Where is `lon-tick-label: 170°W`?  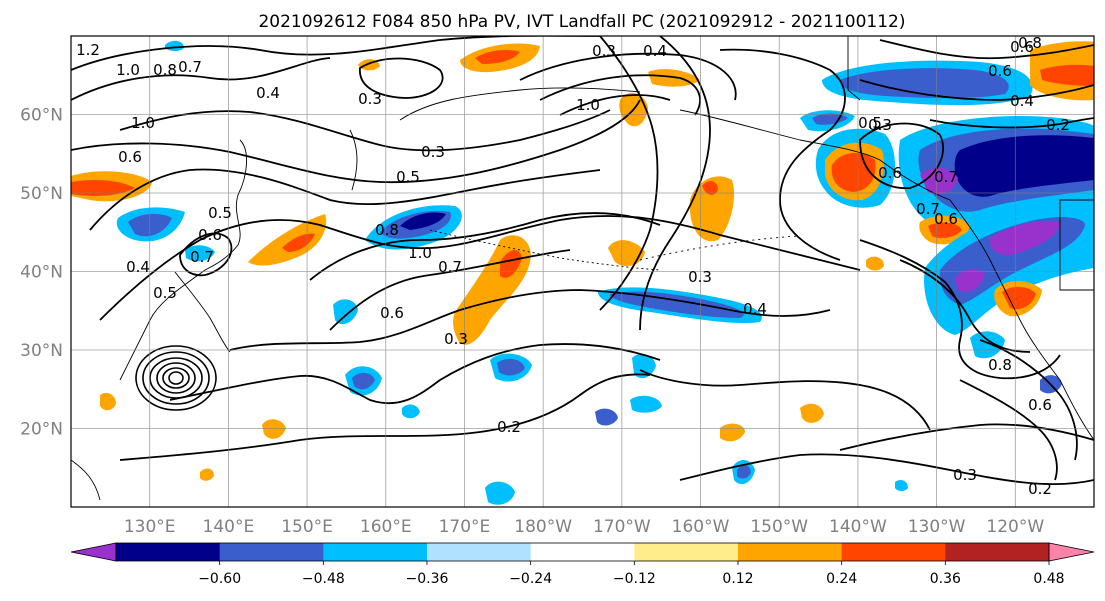 lon-tick-label: 170°W is located at coordinates (622, 527).